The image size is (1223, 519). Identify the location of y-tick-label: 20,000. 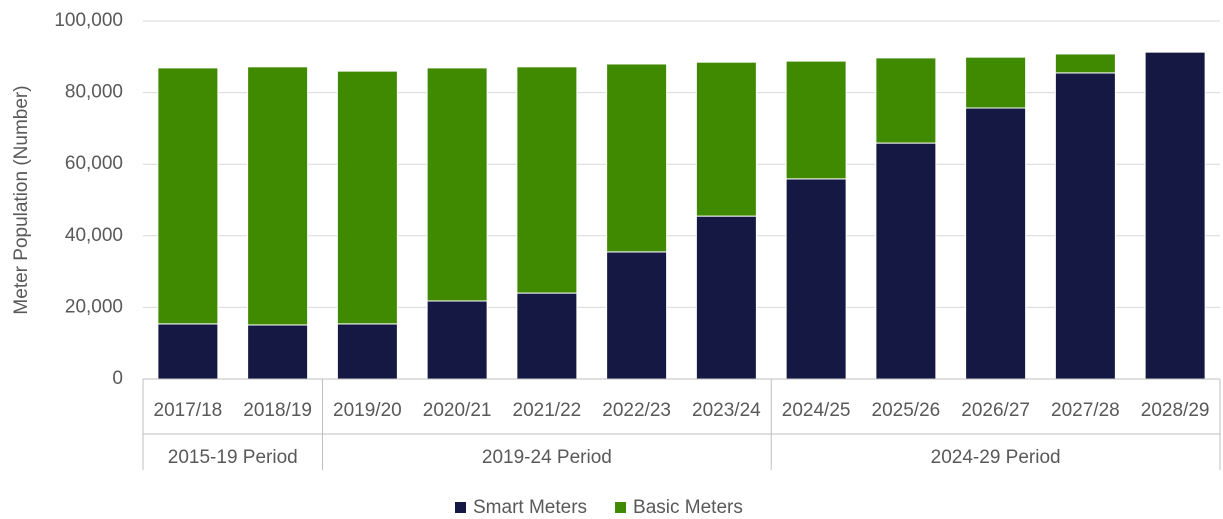
(94, 306).